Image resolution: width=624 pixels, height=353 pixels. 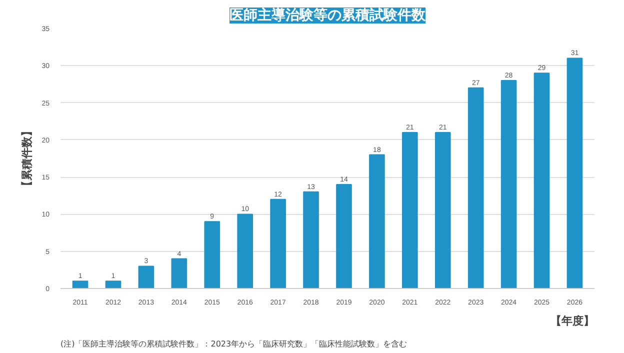 I want to click on chart-title: 医師主導治験等の累積試験件数, so click(x=328, y=15).